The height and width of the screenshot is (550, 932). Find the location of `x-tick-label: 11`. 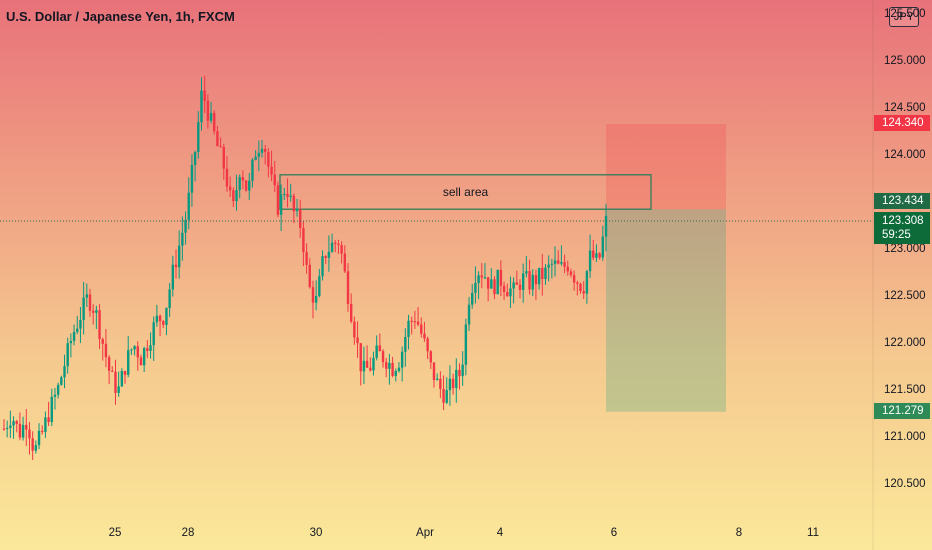

x-tick-label: 11 is located at coordinates (813, 533).